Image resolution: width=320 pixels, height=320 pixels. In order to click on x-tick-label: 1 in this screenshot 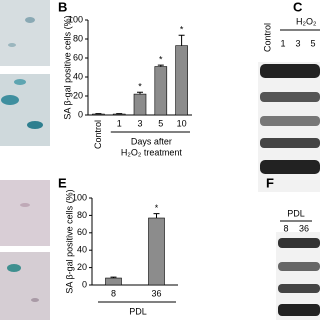, I will do `click(119, 123)`.